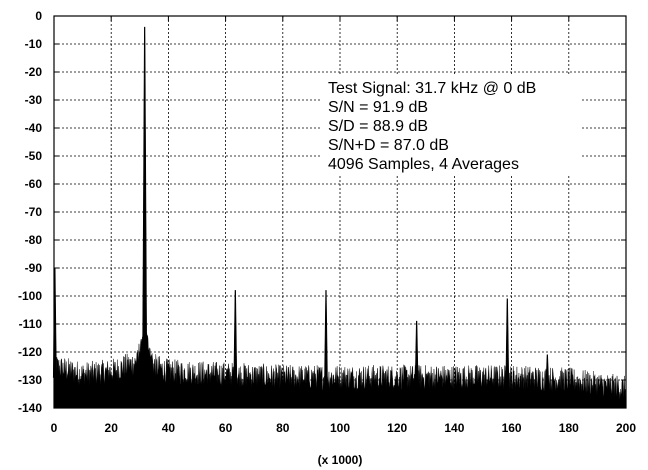  I want to click on y-tick-label: 0, so click(38, 16).